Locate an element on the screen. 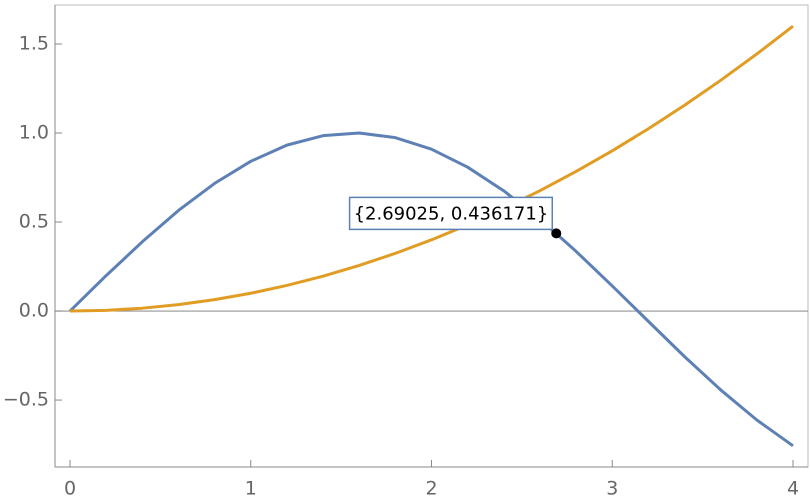 Image resolution: width=810 pixels, height=504 pixels. x-tick-label: 0 is located at coordinates (70, 489).